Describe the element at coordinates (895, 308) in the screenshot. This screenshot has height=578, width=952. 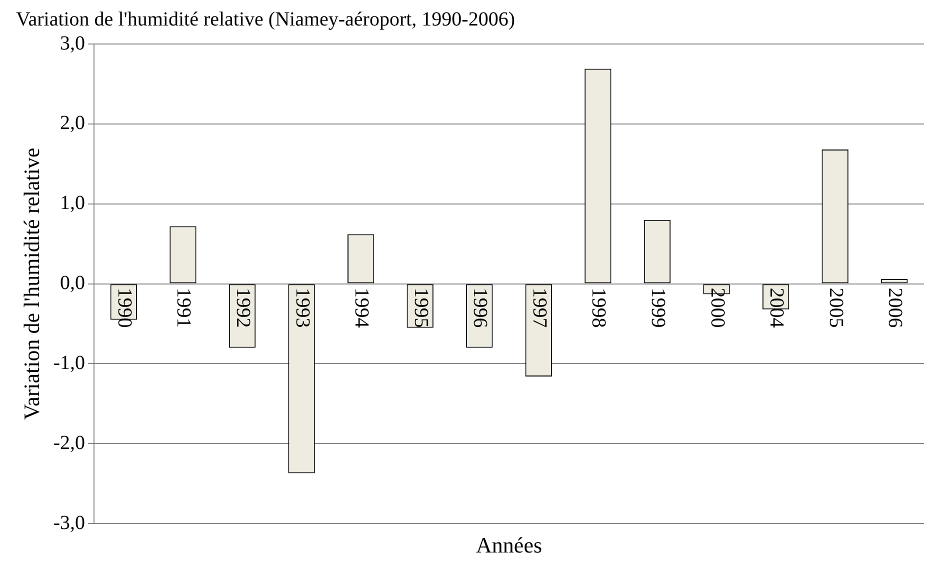
I see `x-tick-label: 2006` at that location.